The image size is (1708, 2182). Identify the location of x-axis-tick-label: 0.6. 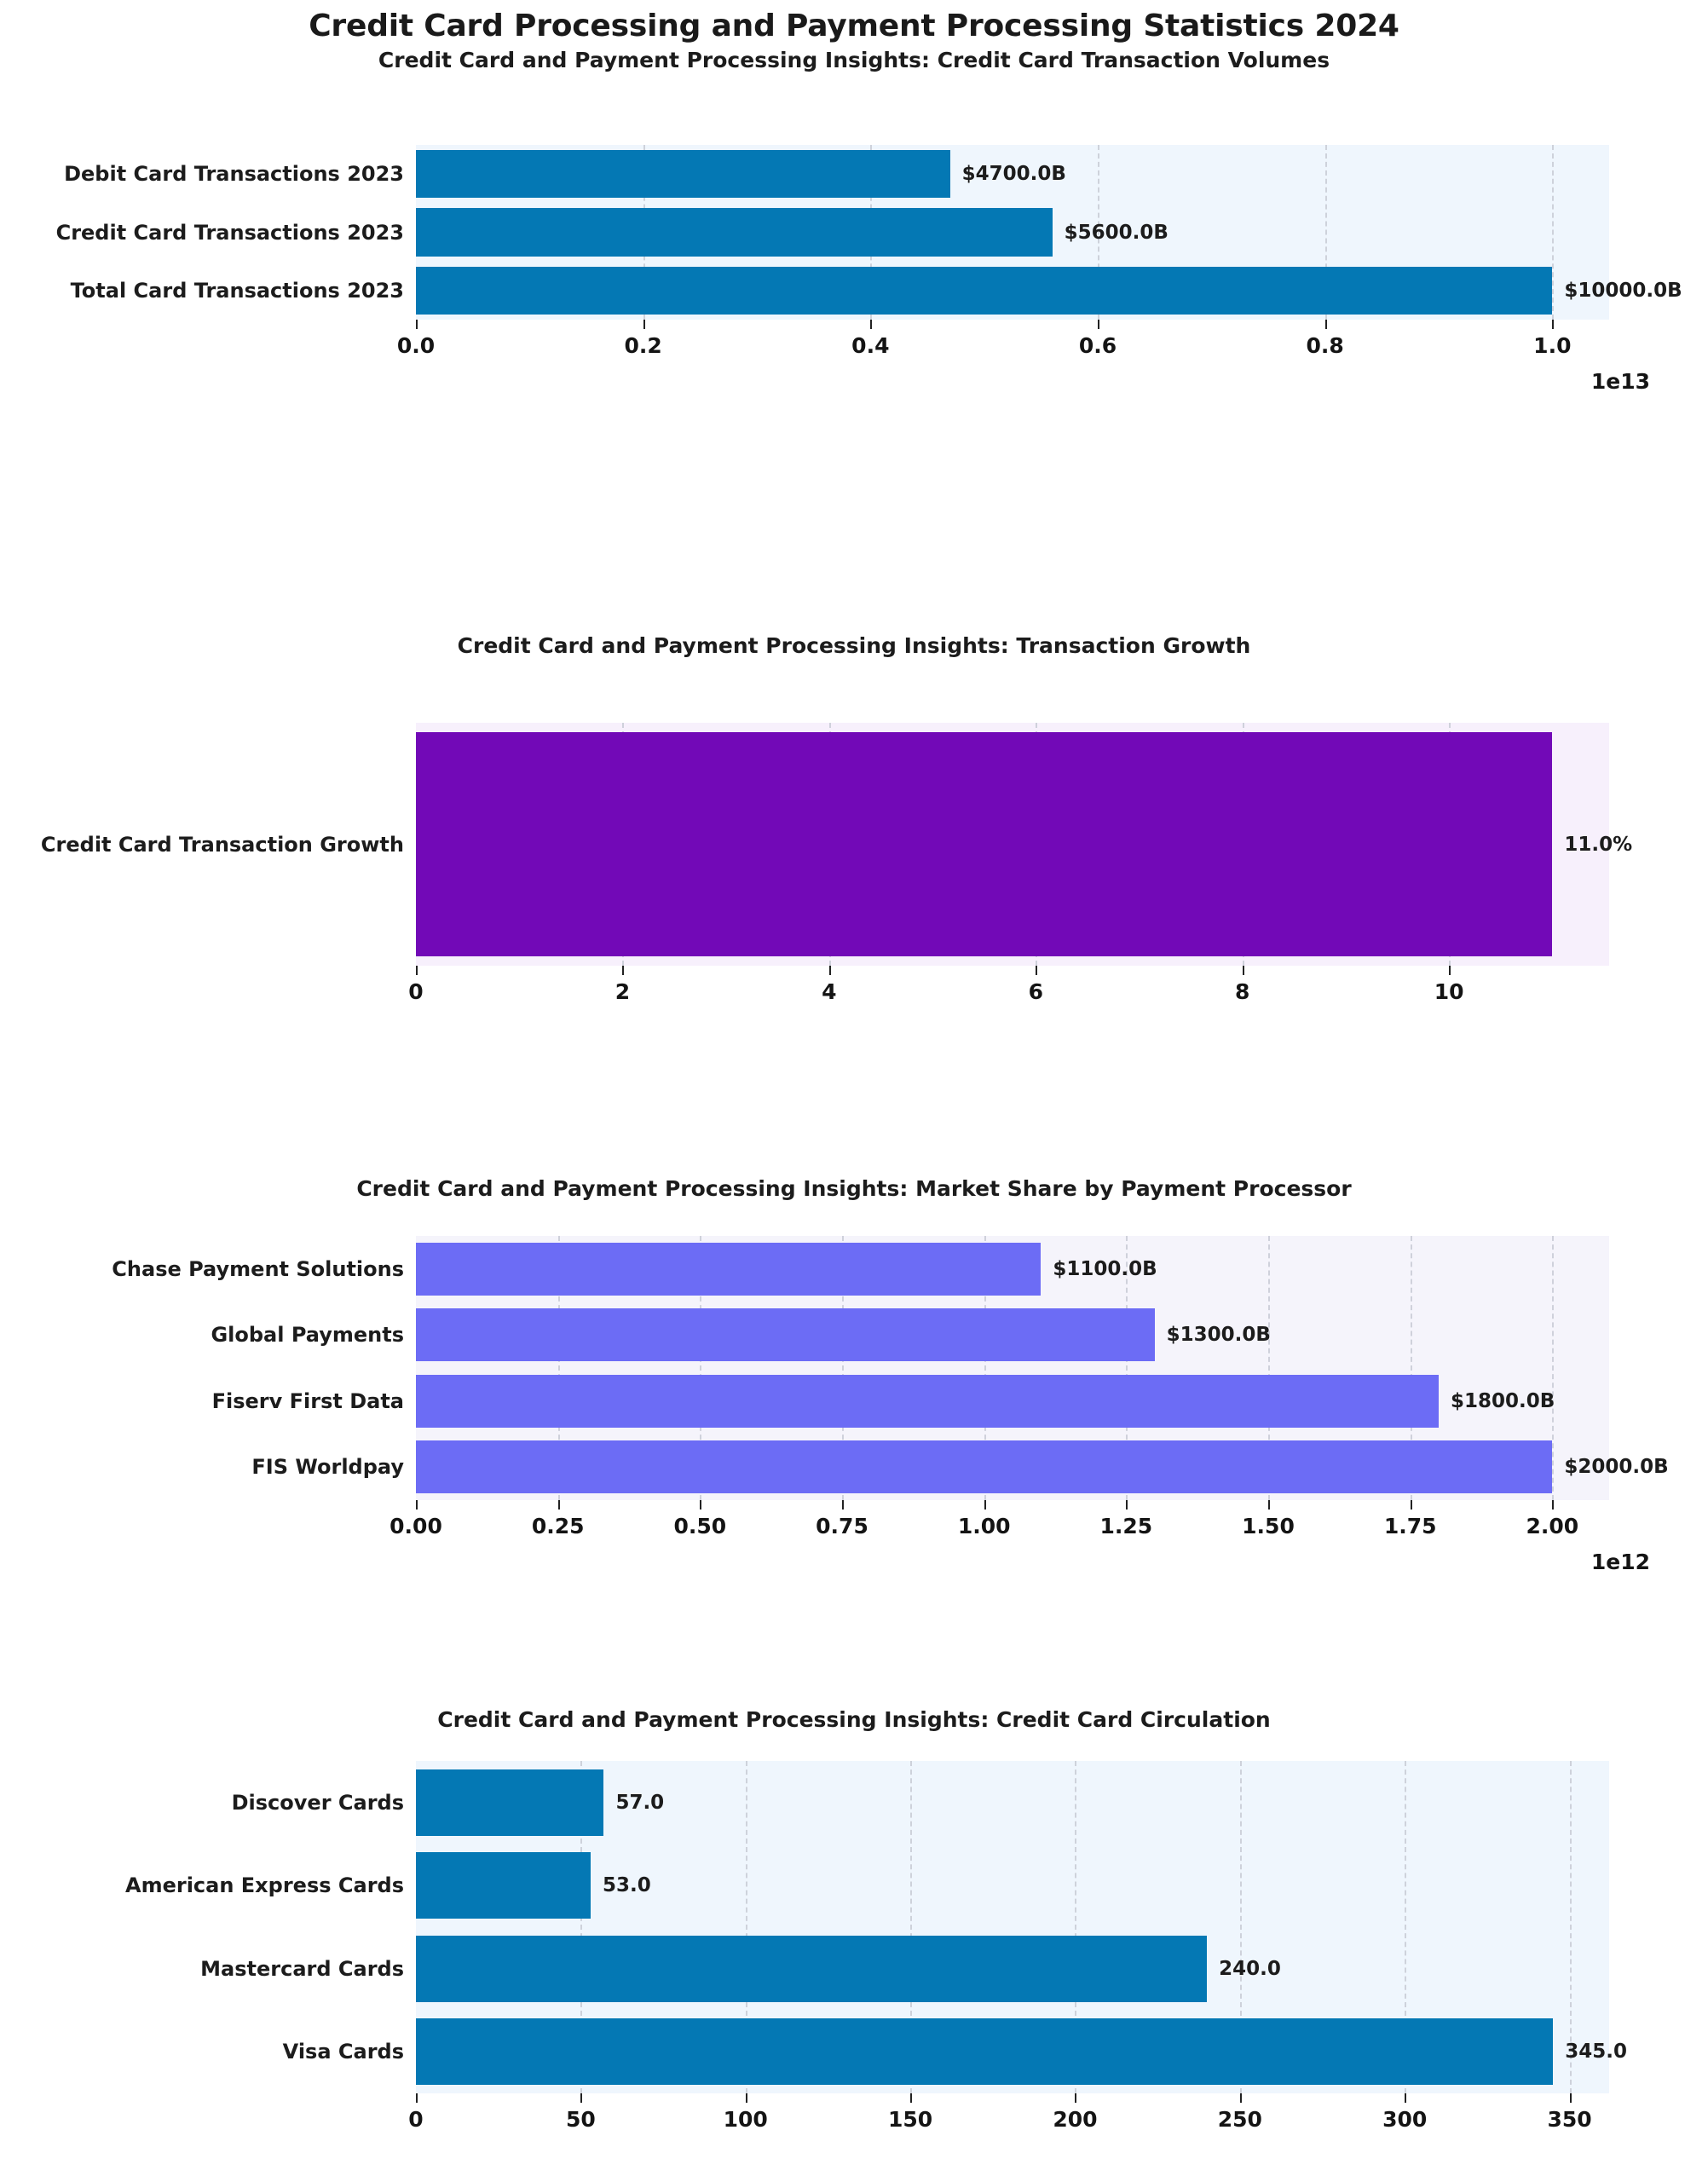
(1097, 345).